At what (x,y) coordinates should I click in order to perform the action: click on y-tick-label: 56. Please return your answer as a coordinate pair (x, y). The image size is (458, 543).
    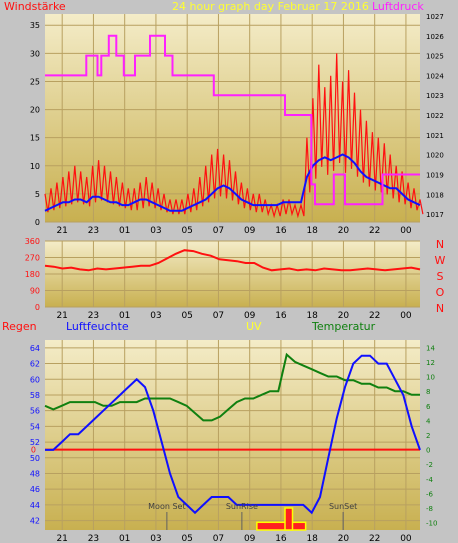
    Looking at the image, I should click on (35, 411).